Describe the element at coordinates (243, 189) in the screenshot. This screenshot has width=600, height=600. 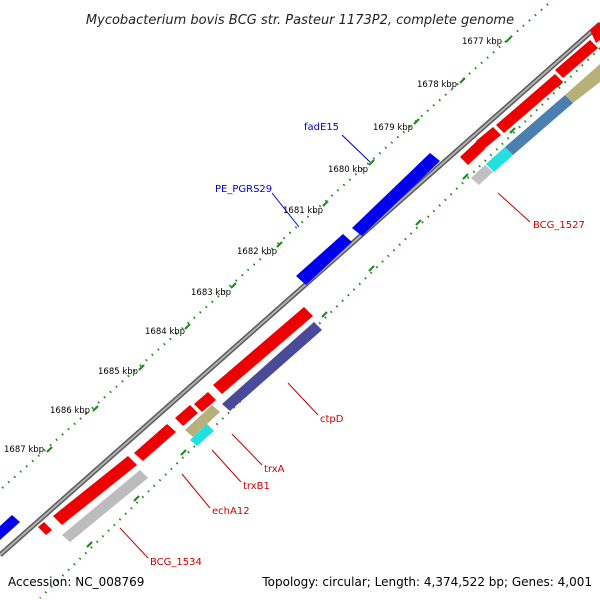
I see `feature-label-PE-PGRS29: PE_PGRS29` at that location.